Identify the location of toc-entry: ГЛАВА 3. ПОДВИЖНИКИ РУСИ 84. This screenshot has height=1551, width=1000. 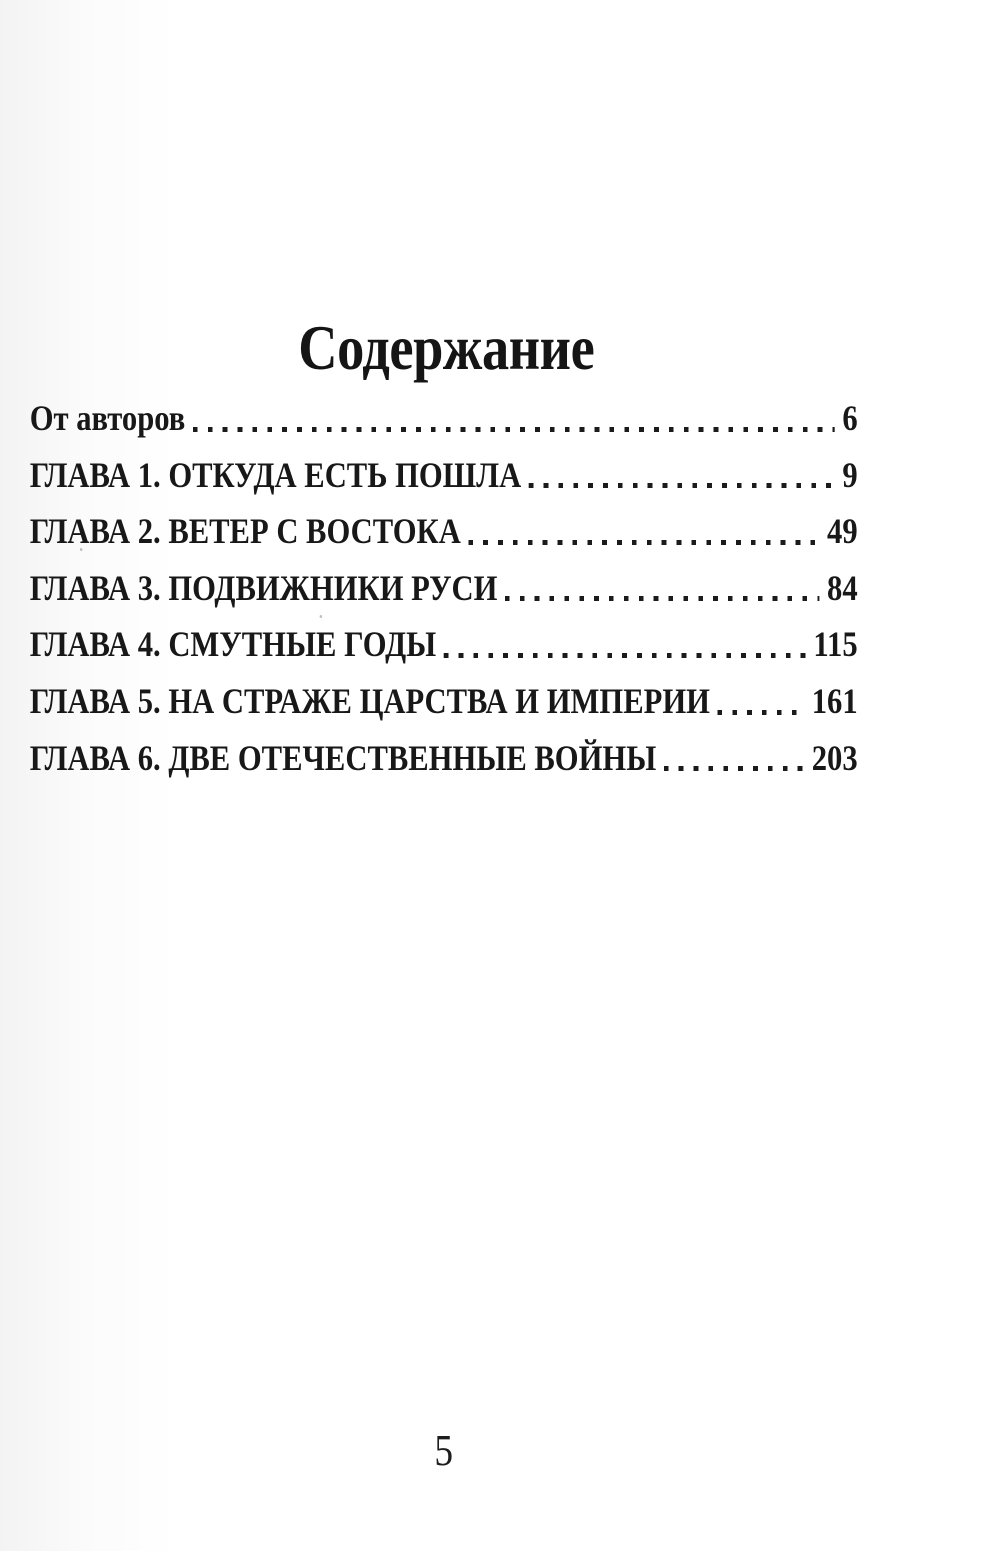
(444, 588).